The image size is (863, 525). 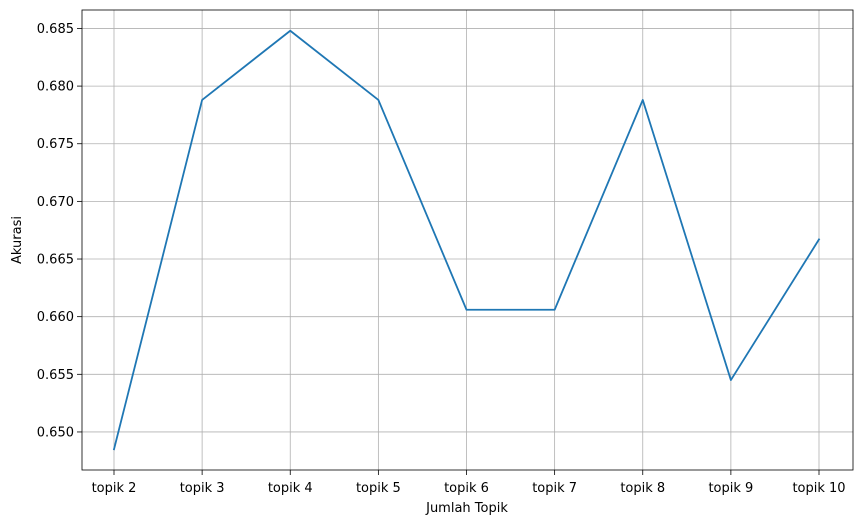 What do you see at coordinates (55, 202) in the screenshot?
I see `y-tick-label: 0.670` at bounding box center [55, 202].